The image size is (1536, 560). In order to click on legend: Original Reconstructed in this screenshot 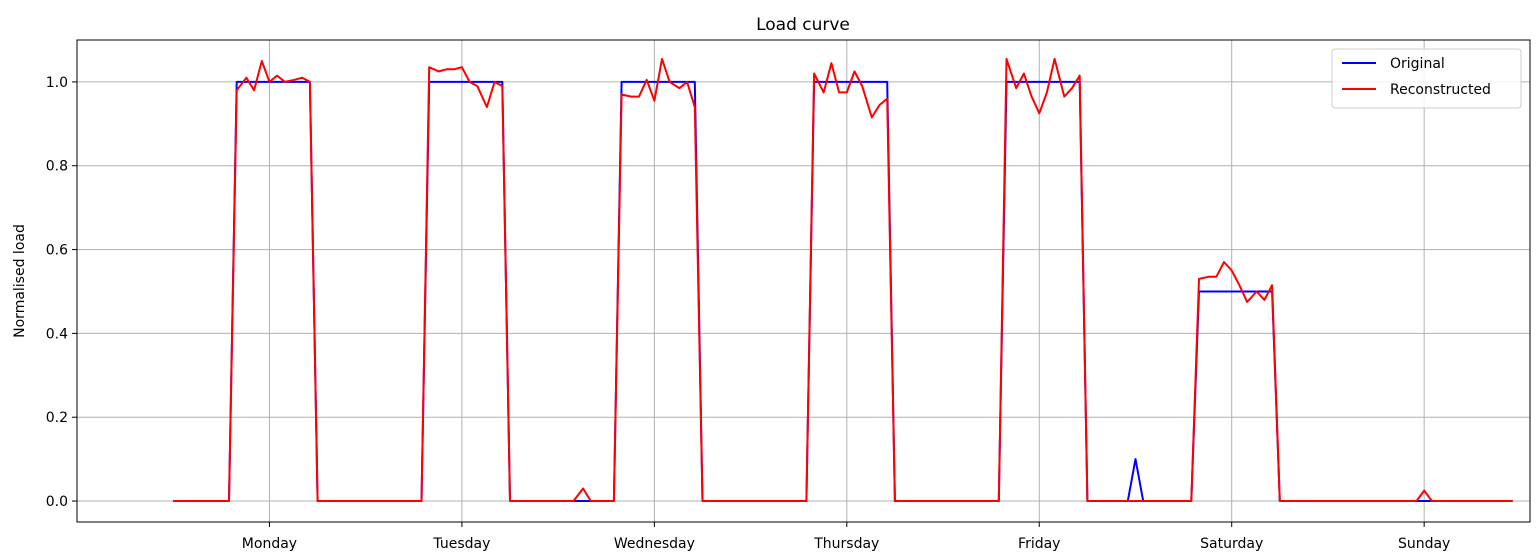, I will do `click(1426, 78)`.